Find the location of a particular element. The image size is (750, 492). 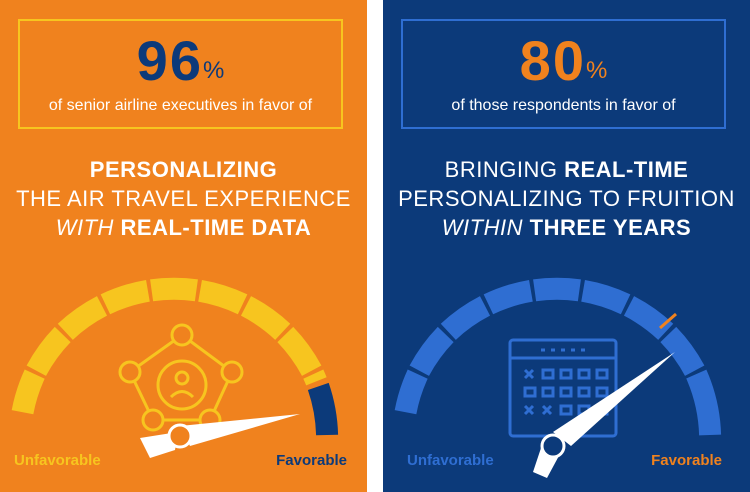

stat-value: 80 is located at coordinates (552, 60).